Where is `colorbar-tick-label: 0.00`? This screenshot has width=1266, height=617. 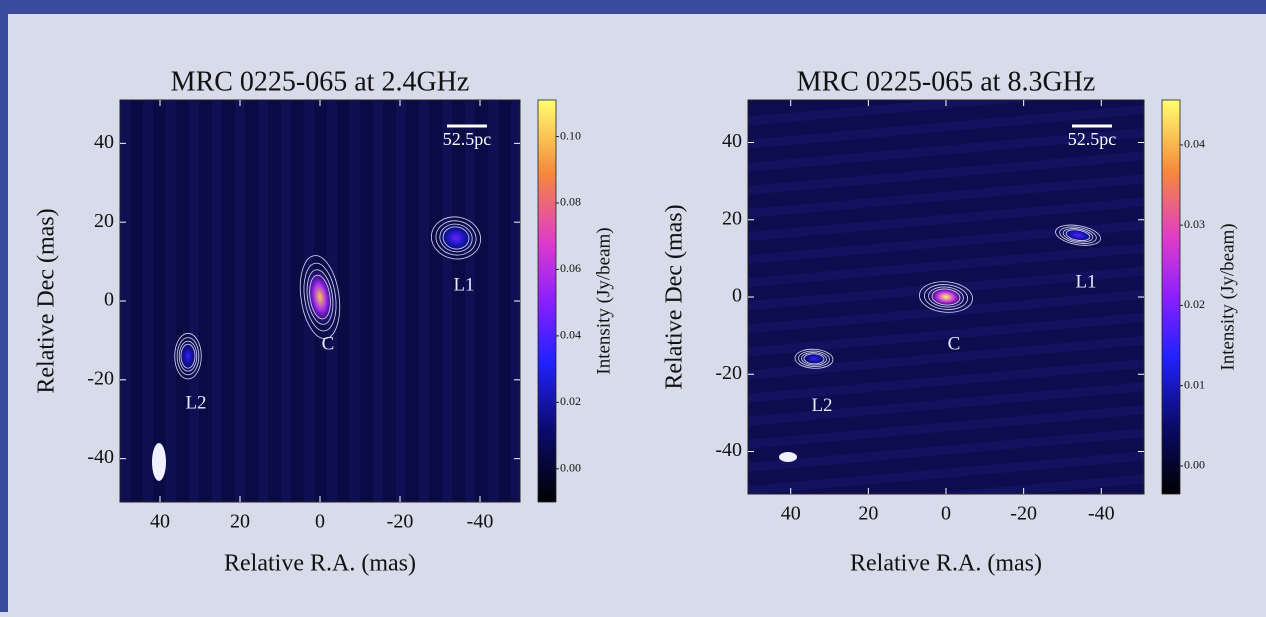
colorbar-tick-label: 0.00 is located at coordinates (570, 468).